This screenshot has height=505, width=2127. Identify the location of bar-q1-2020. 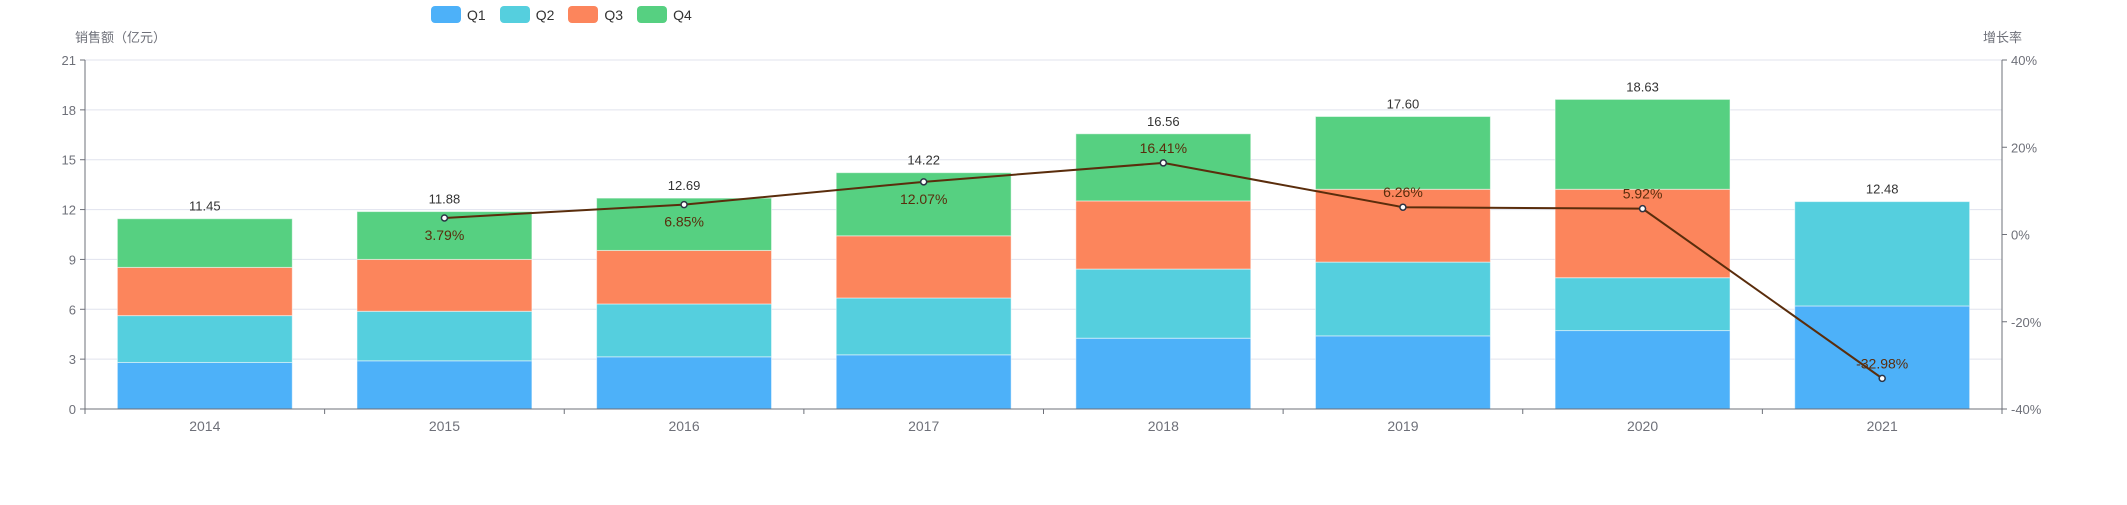
(1642, 370).